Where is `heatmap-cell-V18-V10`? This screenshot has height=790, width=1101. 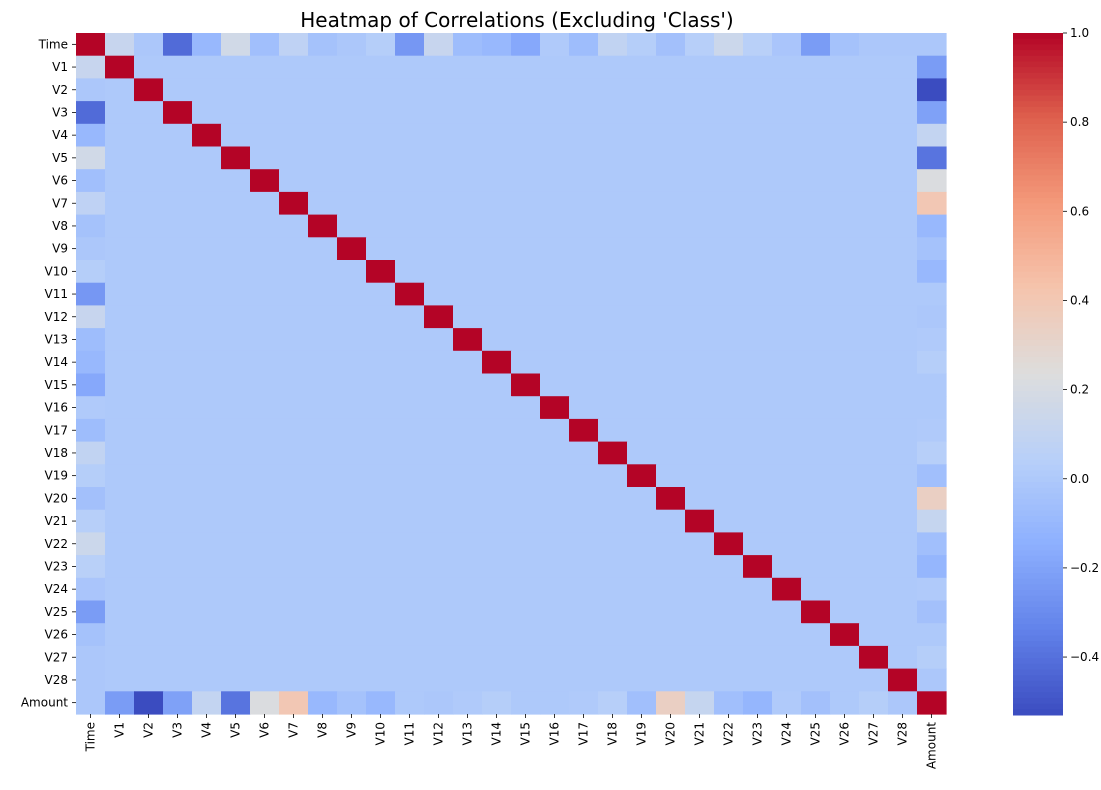 heatmap-cell-V18-V10 is located at coordinates (381, 453).